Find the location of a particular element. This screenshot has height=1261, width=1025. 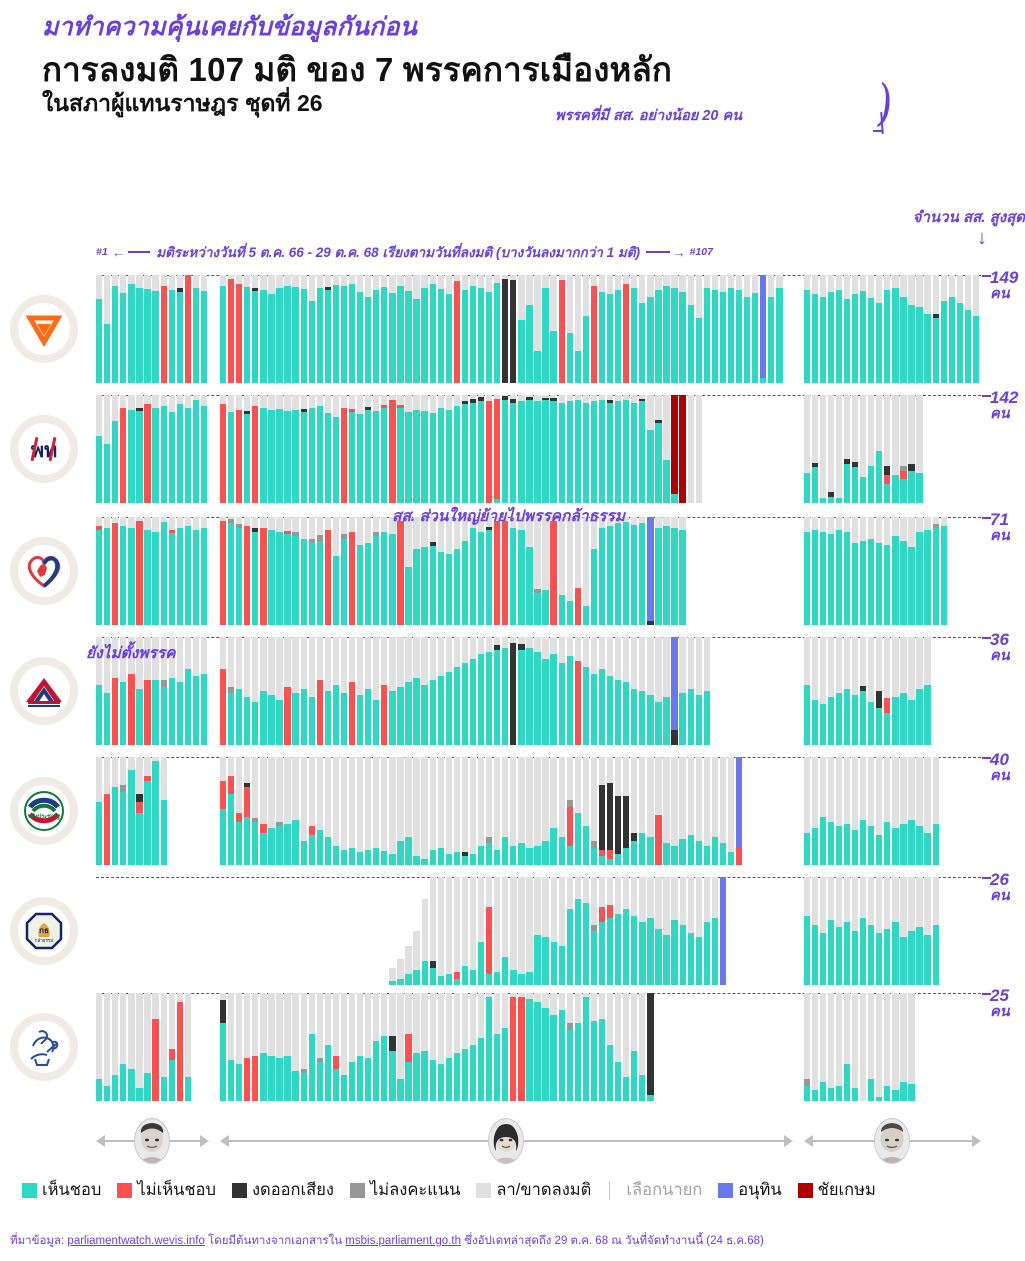

legend-item-3: งดออกเสียง is located at coordinates (282, 1190).